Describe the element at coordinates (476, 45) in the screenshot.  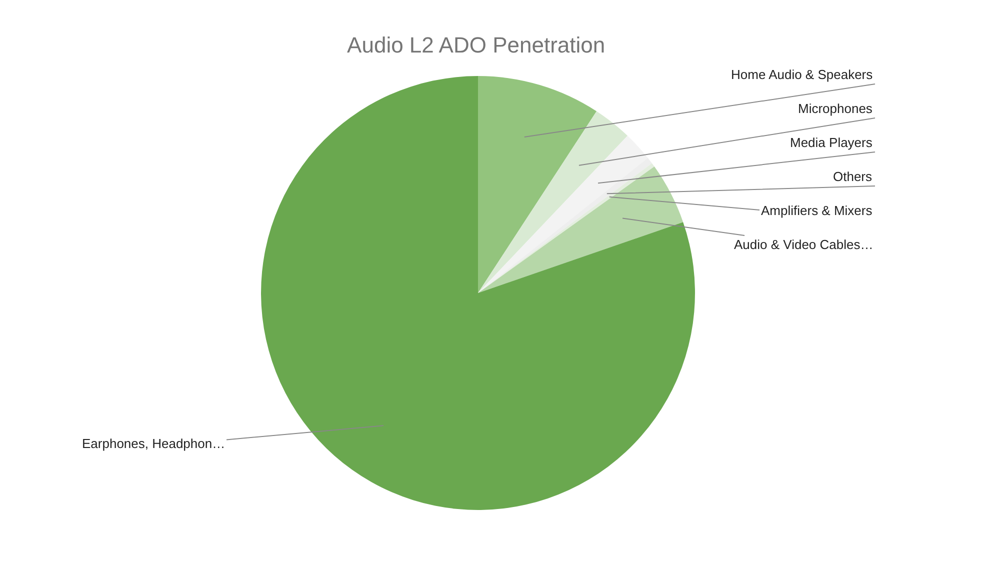
I see `chart-title: Audio L2 ADO Penetration` at that location.